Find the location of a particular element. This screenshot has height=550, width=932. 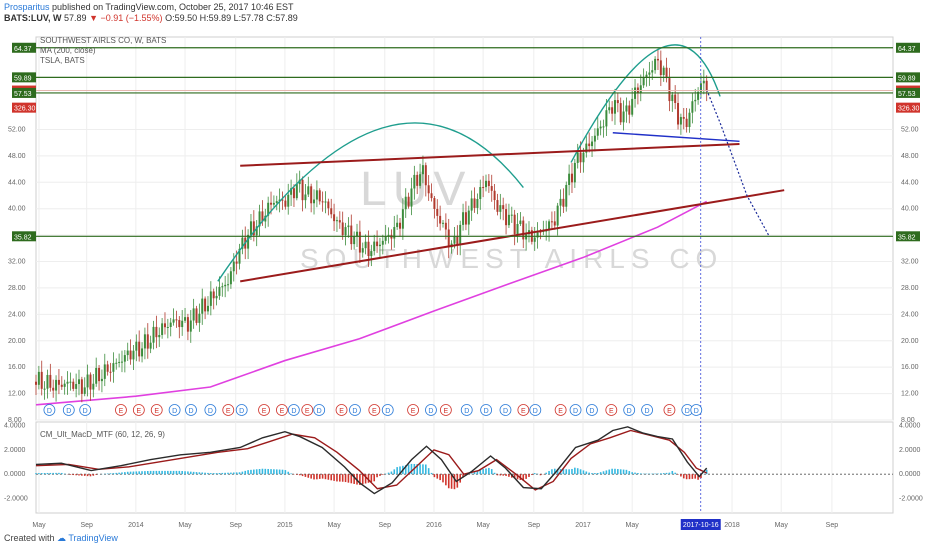

price-tick-label-right: 24.00 is located at coordinates (910, 314).